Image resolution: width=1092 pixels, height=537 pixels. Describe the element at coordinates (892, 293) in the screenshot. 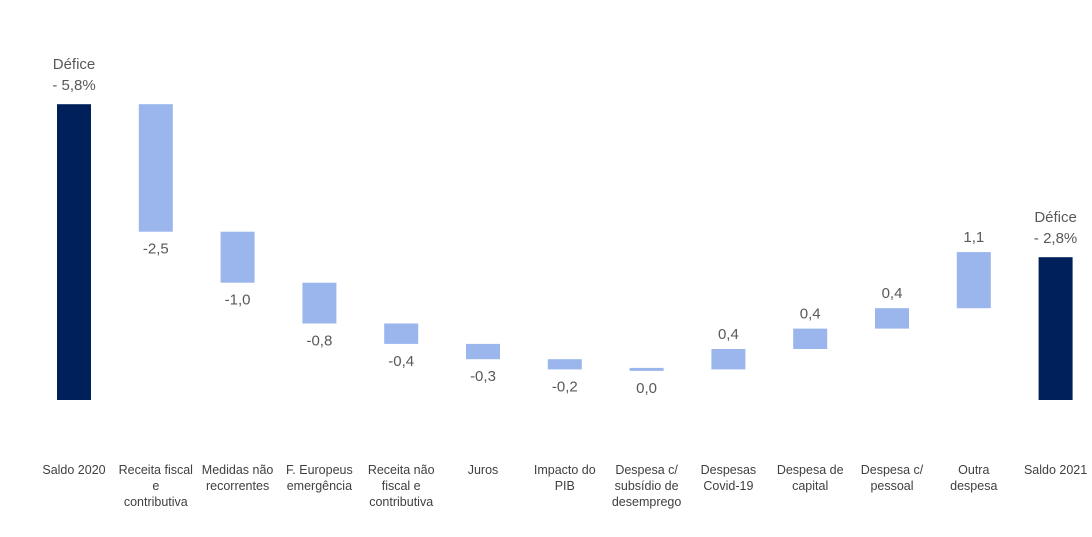

I see `data-label-10: 0,4` at that location.